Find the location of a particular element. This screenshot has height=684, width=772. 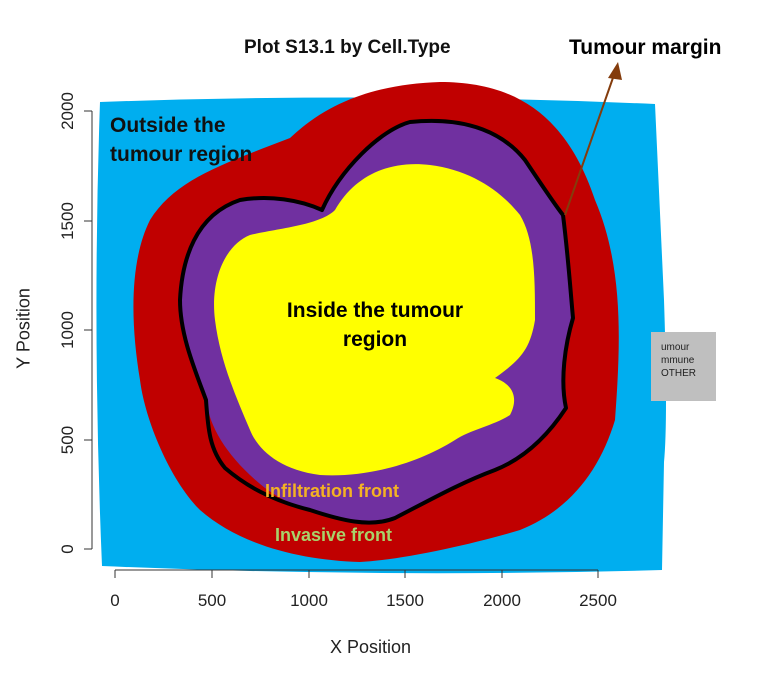

inside-label-line1: Inside the tumour is located at coordinates (375, 310).